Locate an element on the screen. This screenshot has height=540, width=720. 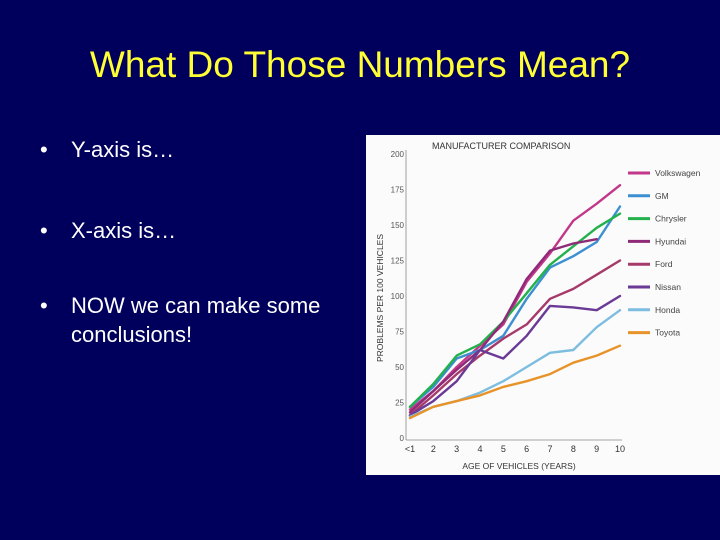
x-tick-label: 7 is located at coordinates (549, 449).